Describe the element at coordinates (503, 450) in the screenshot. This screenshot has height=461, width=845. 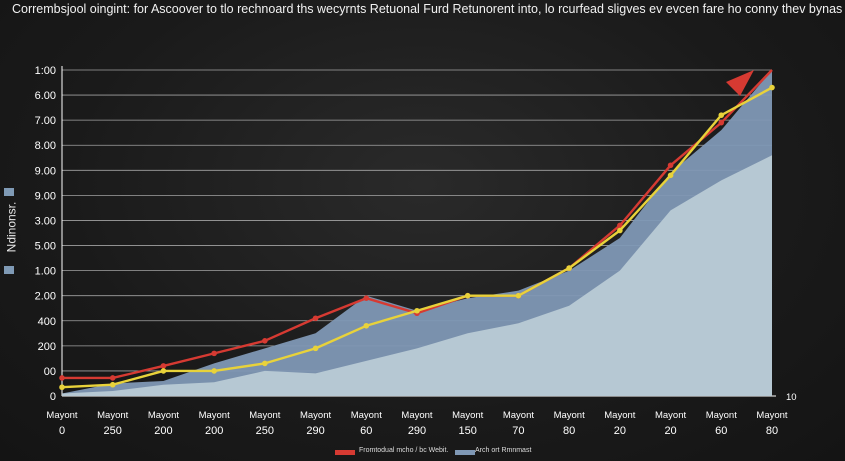
I see `legend-label: Arch ort Rmnmast` at that location.